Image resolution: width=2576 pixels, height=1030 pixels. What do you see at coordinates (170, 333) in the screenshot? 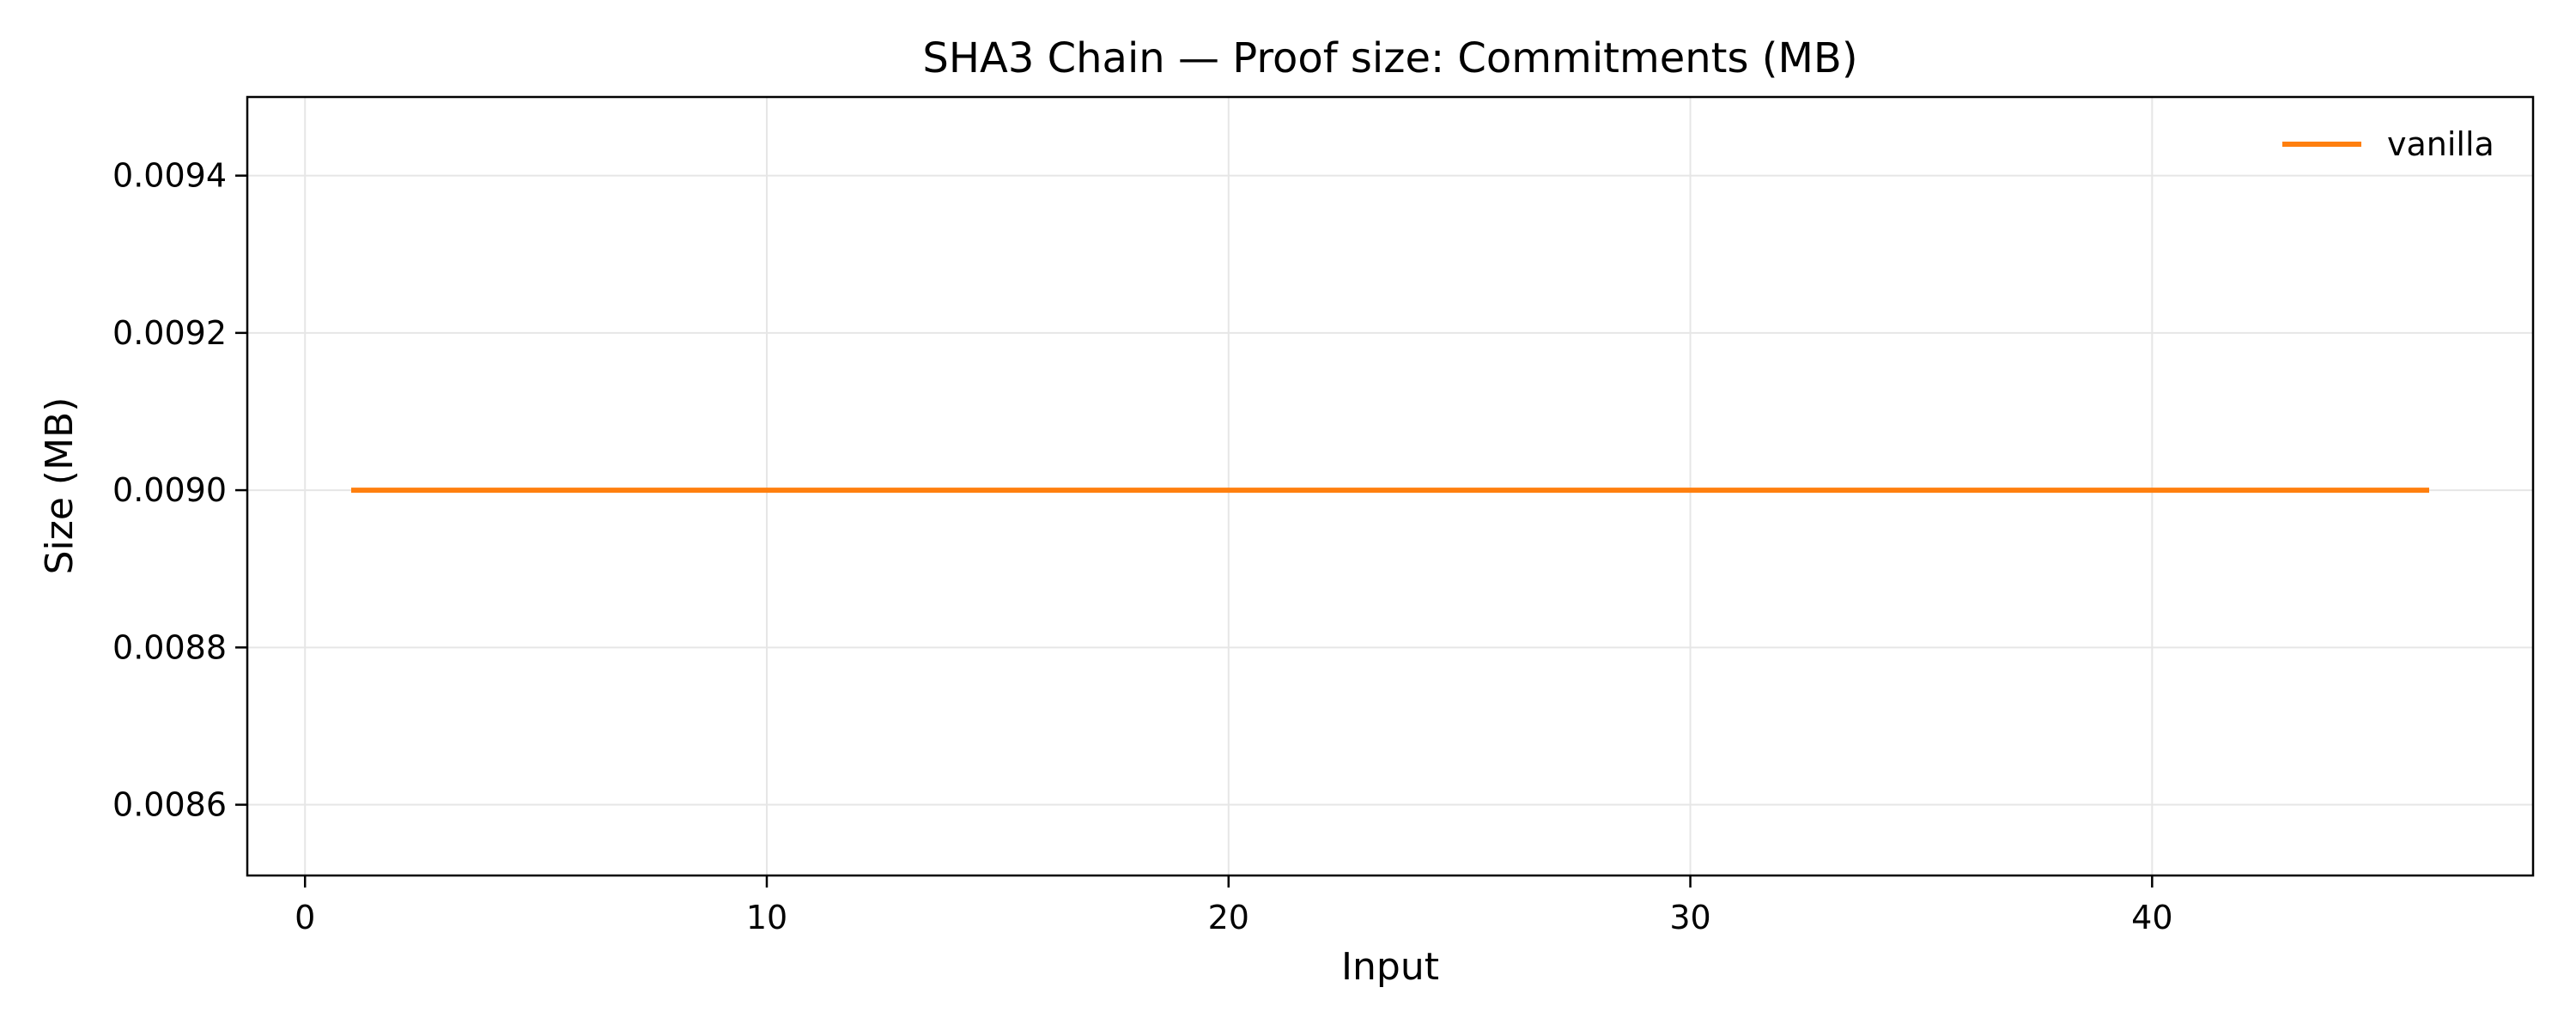
I see `y-tick-label: 0.0092` at bounding box center [170, 333].